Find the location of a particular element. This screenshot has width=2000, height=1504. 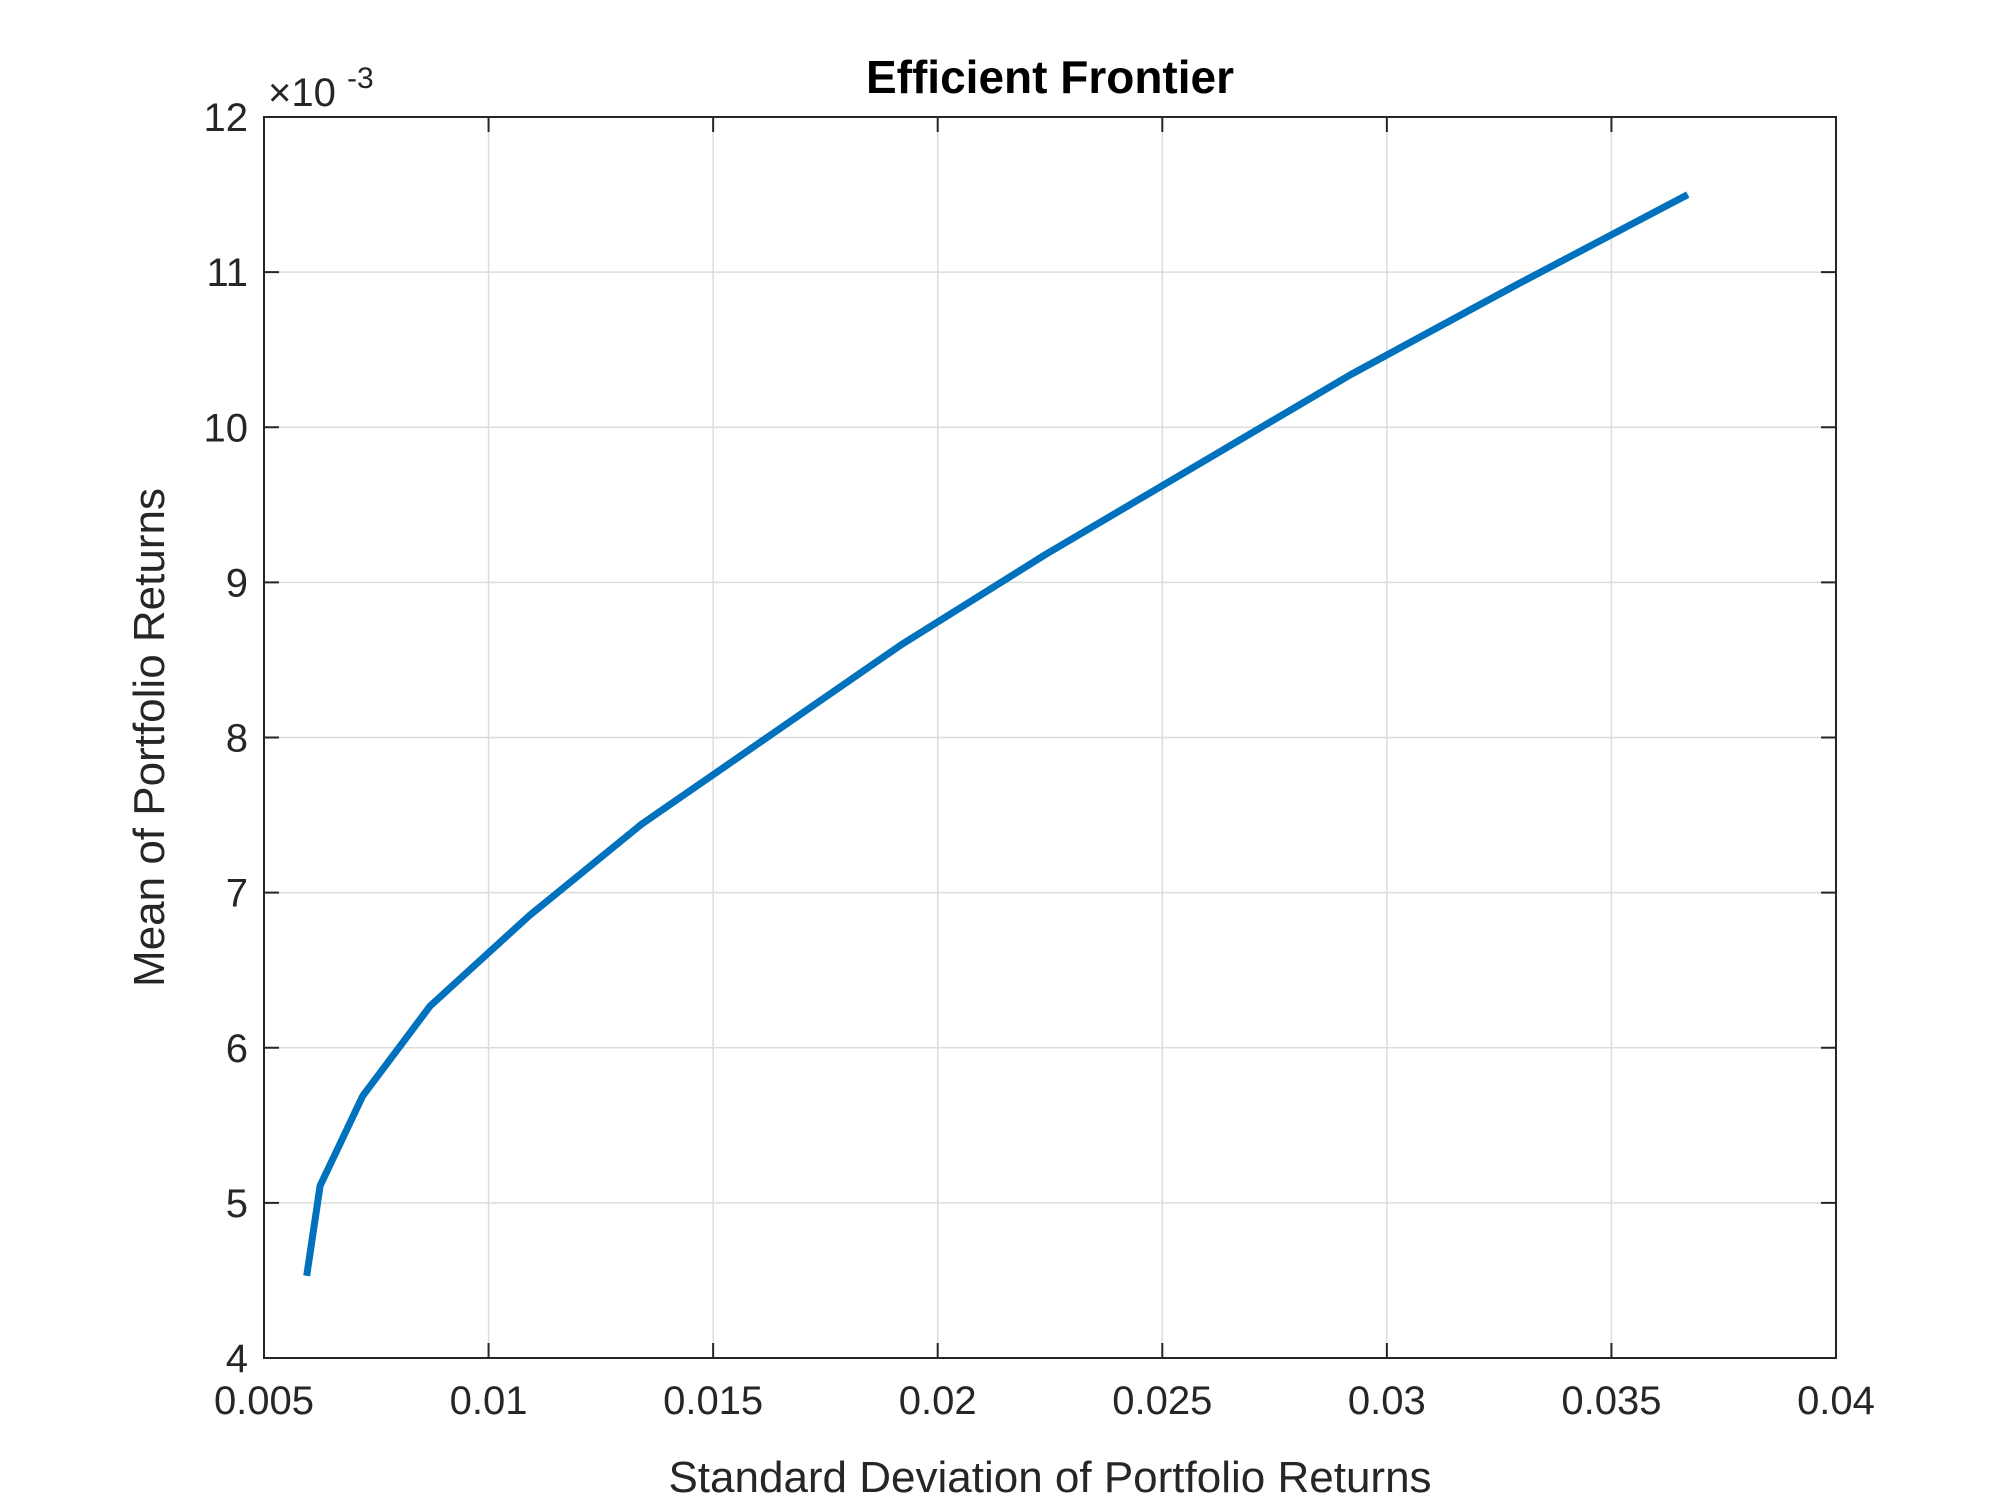

y-axis-exponent: ×10 -3 is located at coordinates (321, 88).